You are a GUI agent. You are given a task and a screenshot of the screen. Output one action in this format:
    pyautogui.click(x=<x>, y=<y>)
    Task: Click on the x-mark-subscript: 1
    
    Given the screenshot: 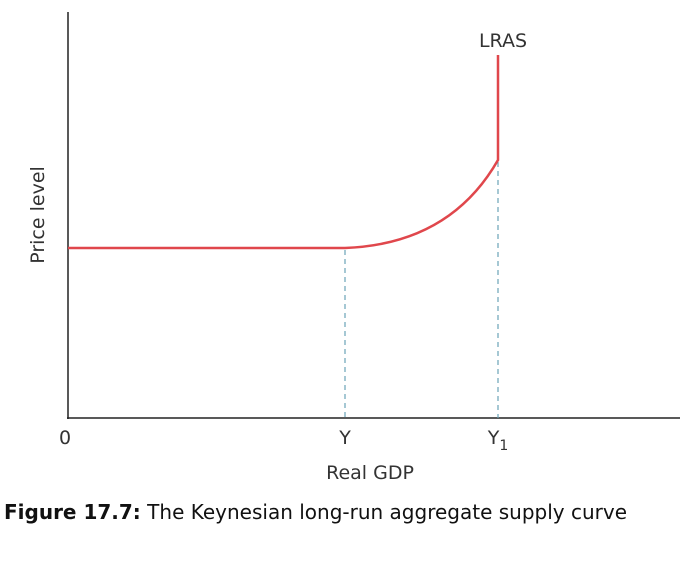 What is the action you would take?
    pyautogui.click(x=503, y=446)
    